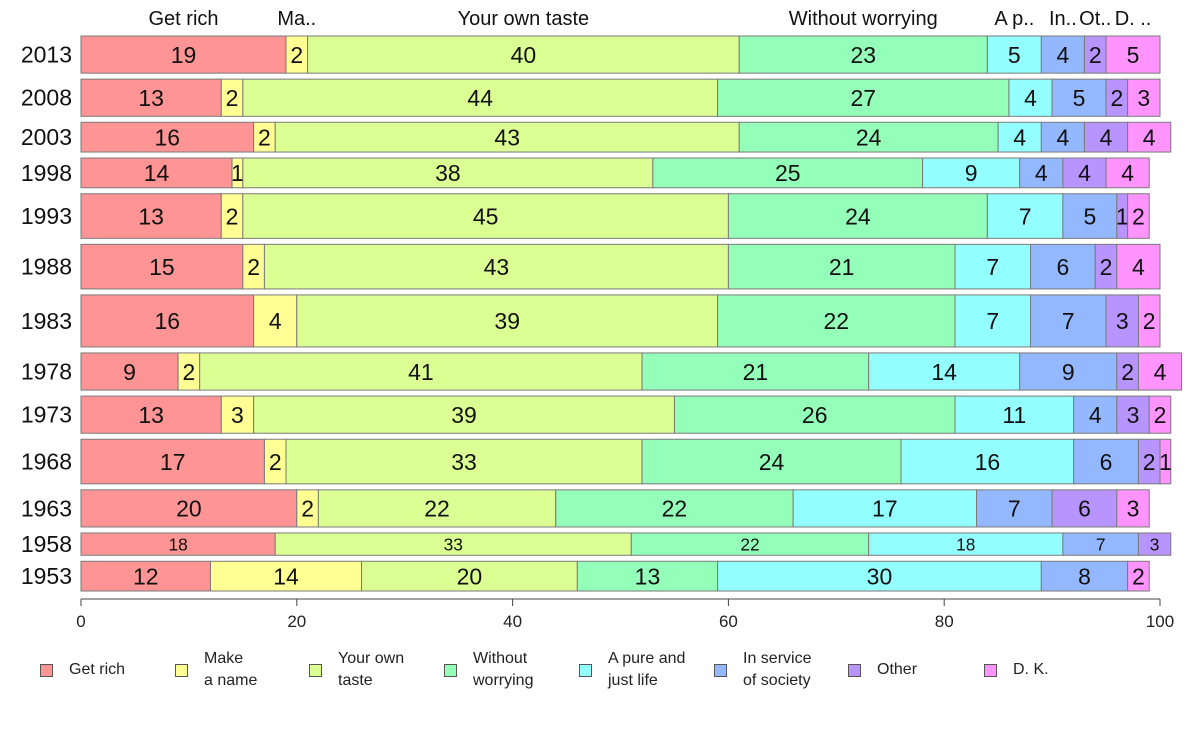 The width and height of the screenshot is (1188, 736). Describe the element at coordinates (524, 19) in the screenshot. I see `top-category-label: Your own taste` at that location.